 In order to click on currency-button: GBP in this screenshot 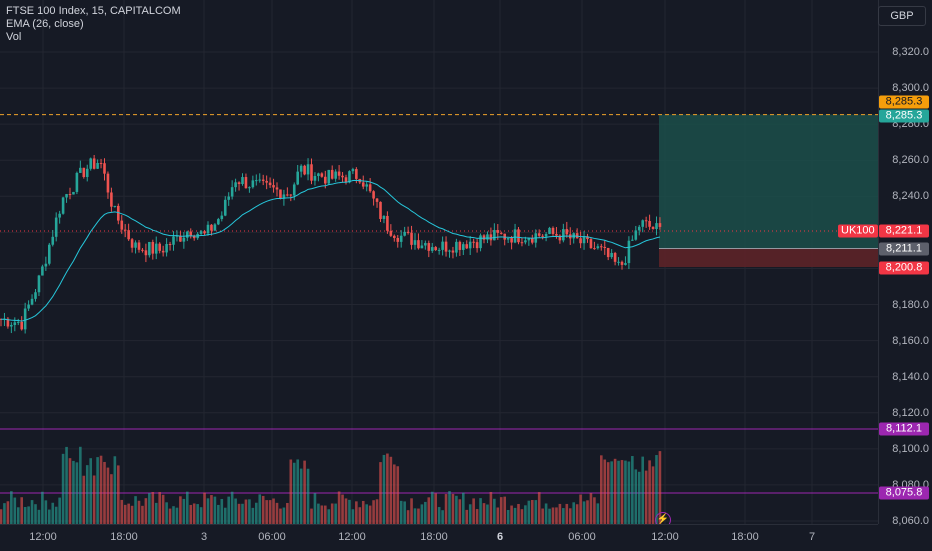, I will do `click(902, 16)`.